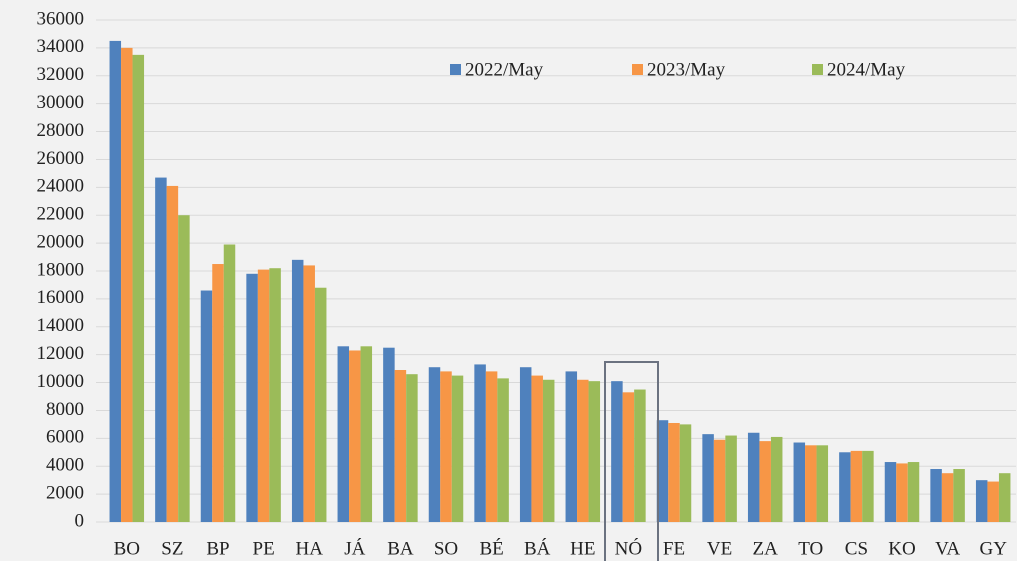 The width and height of the screenshot is (1017, 561). I want to click on x-tick-label: BP, so click(217, 548).